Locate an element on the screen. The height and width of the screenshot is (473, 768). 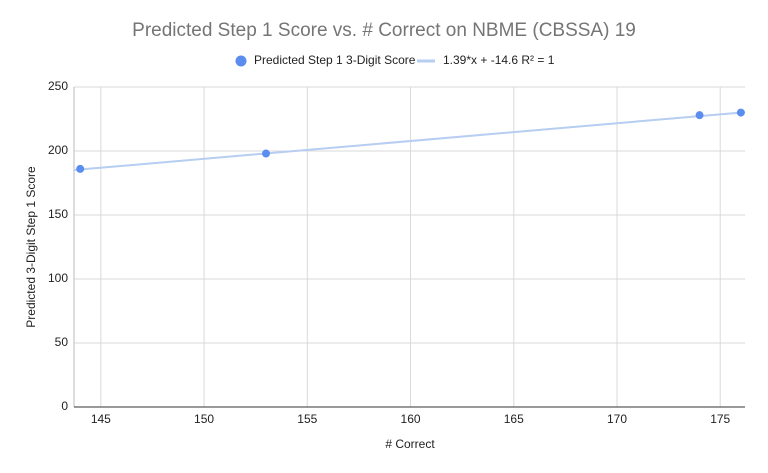
legend-label: Predicted Step 1 3-Digit Score is located at coordinates (335, 60).